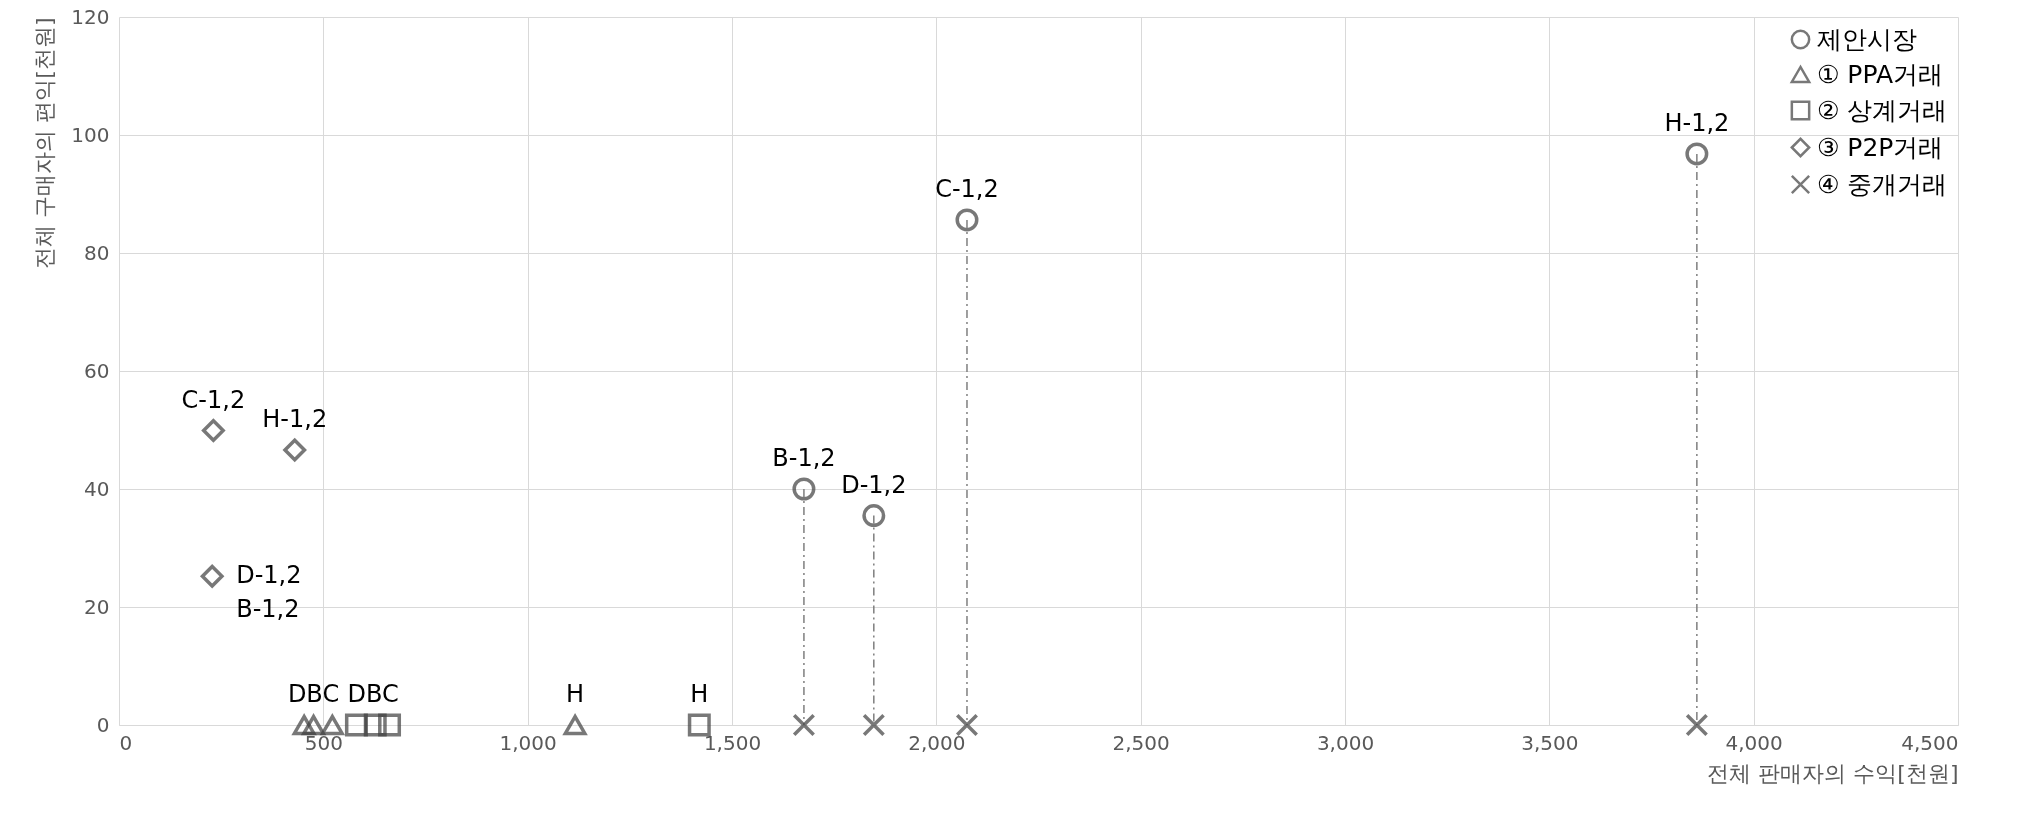  What do you see at coordinates (528, 742) in the screenshot?
I see `x-tick-label: 1,000` at bounding box center [528, 742].